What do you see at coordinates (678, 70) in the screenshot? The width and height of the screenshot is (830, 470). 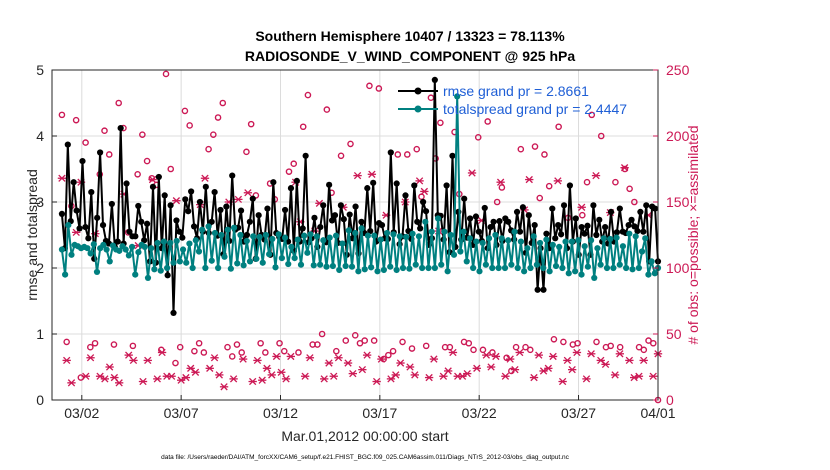 I see `y-right-tick-label: 250` at bounding box center [678, 70].